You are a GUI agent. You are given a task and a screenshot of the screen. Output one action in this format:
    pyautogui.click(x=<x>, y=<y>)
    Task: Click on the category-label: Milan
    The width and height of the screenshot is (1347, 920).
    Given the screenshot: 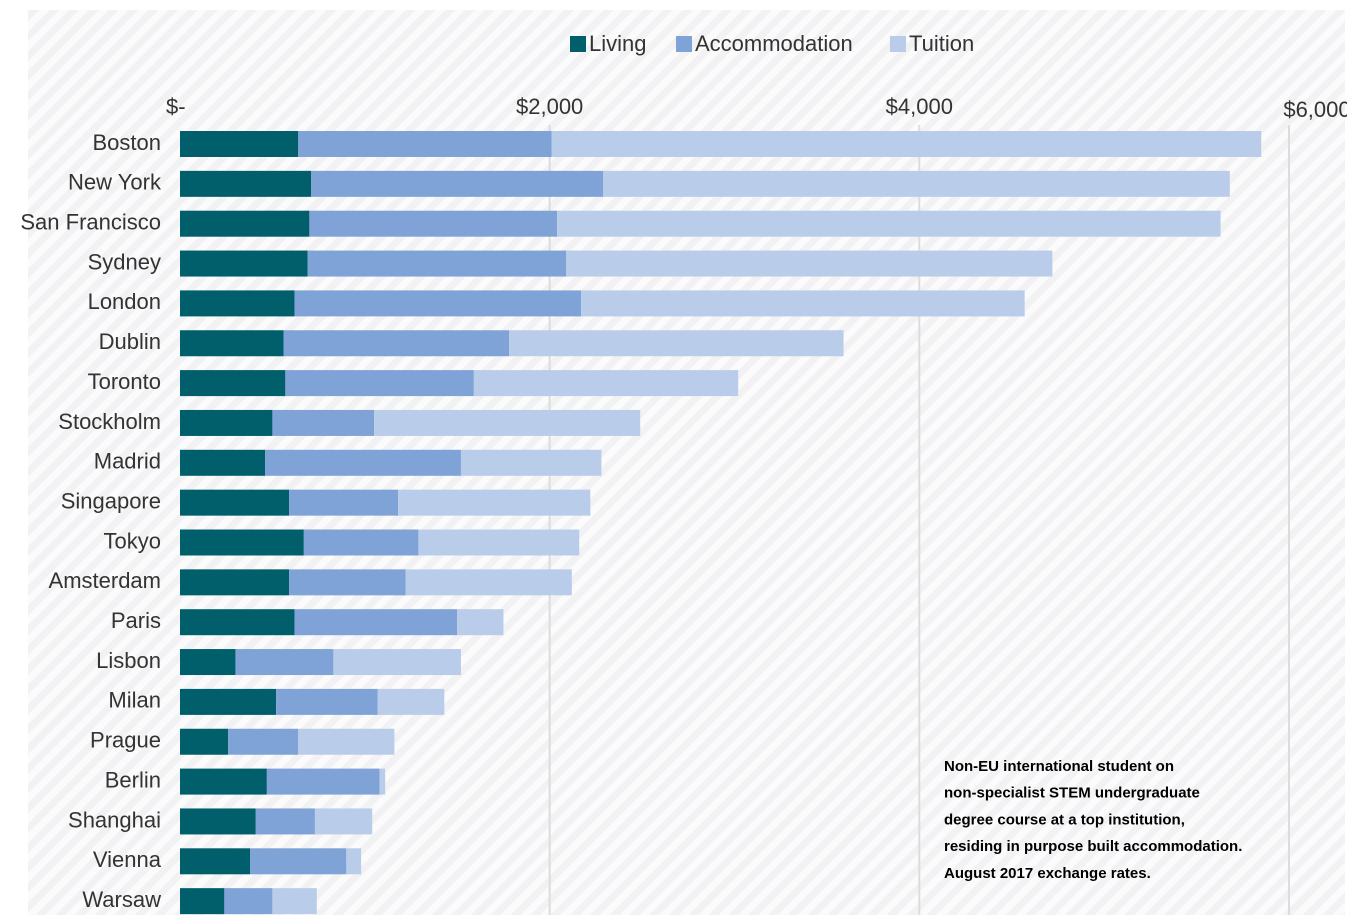 What is the action you would take?
    pyautogui.click(x=134, y=700)
    